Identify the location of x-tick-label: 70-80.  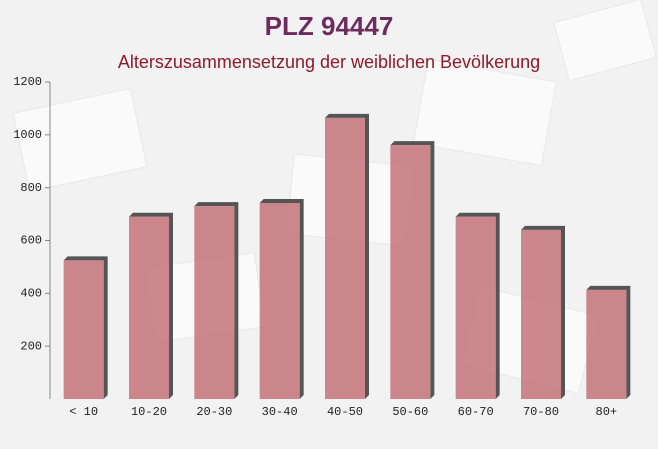
(541, 412).